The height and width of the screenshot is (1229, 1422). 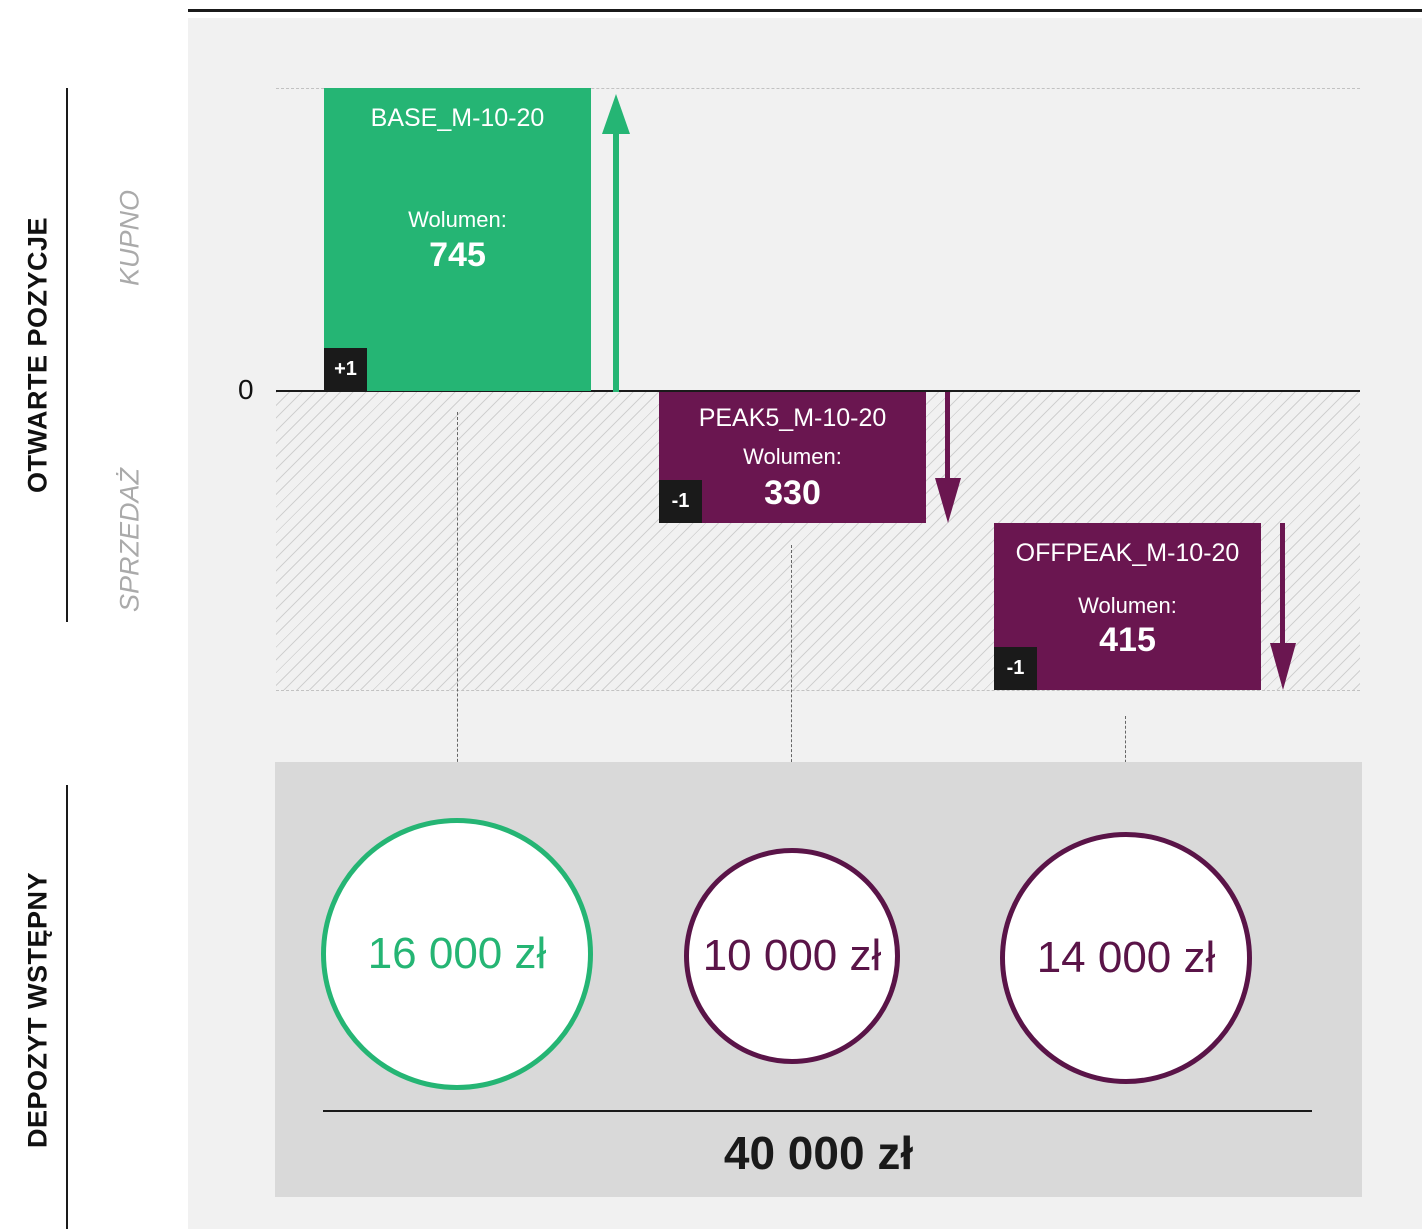 I want to click on position-box-base: BASE_M-10-20 Wolumen: 745 +1, so click(x=457, y=239).